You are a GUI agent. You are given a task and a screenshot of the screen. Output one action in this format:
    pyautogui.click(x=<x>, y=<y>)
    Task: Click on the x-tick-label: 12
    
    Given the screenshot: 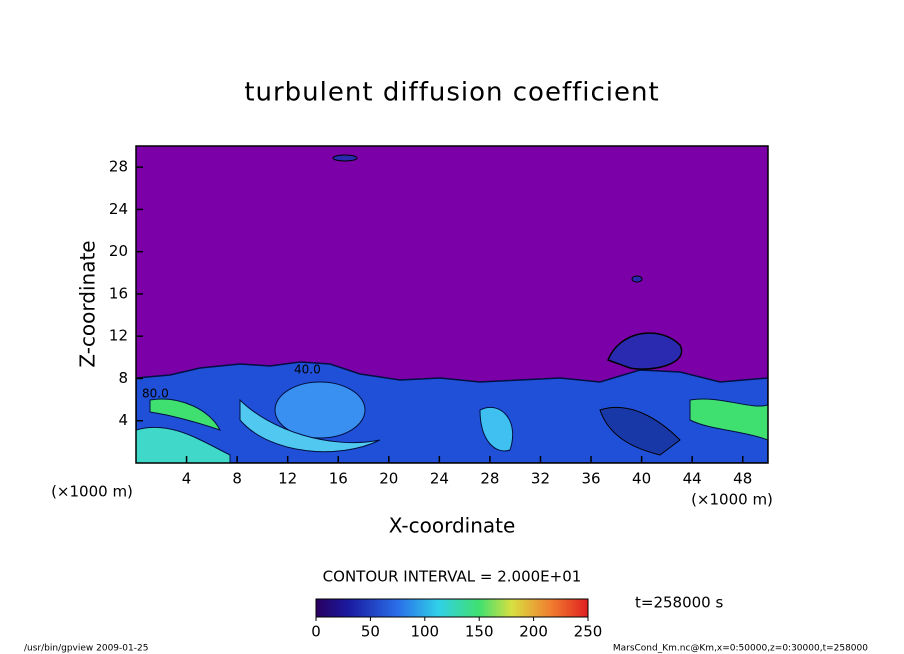 What is the action you would take?
    pyautogui.click(x=287, y=479)
    